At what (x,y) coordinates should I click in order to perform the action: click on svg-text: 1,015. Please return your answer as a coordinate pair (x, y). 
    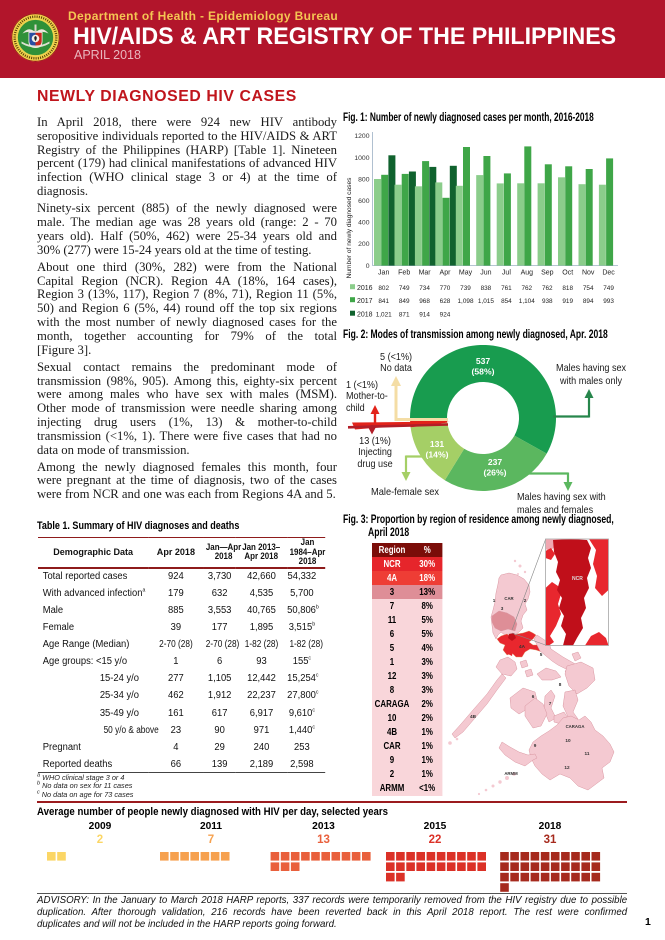
    Looking at the image, I should click on (486, 301).